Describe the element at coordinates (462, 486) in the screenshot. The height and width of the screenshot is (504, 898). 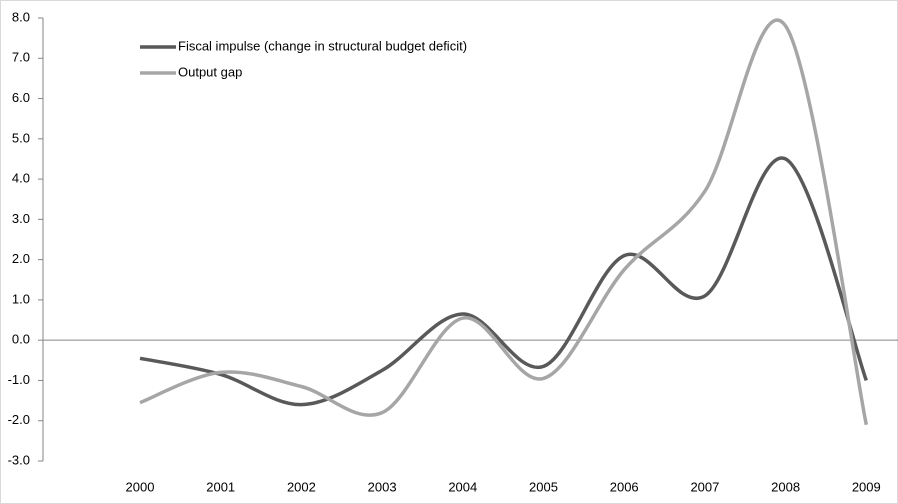
I see `x-tick-label: 2004` at that location.